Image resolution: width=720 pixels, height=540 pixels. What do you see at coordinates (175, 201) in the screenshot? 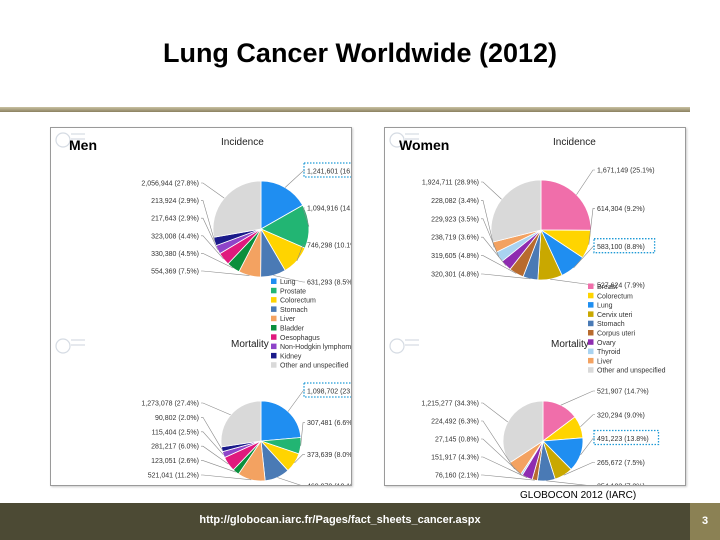
I see `men-incidence-label-kidney: 213,924 (2.9%)` at bounding box center [175, 201].